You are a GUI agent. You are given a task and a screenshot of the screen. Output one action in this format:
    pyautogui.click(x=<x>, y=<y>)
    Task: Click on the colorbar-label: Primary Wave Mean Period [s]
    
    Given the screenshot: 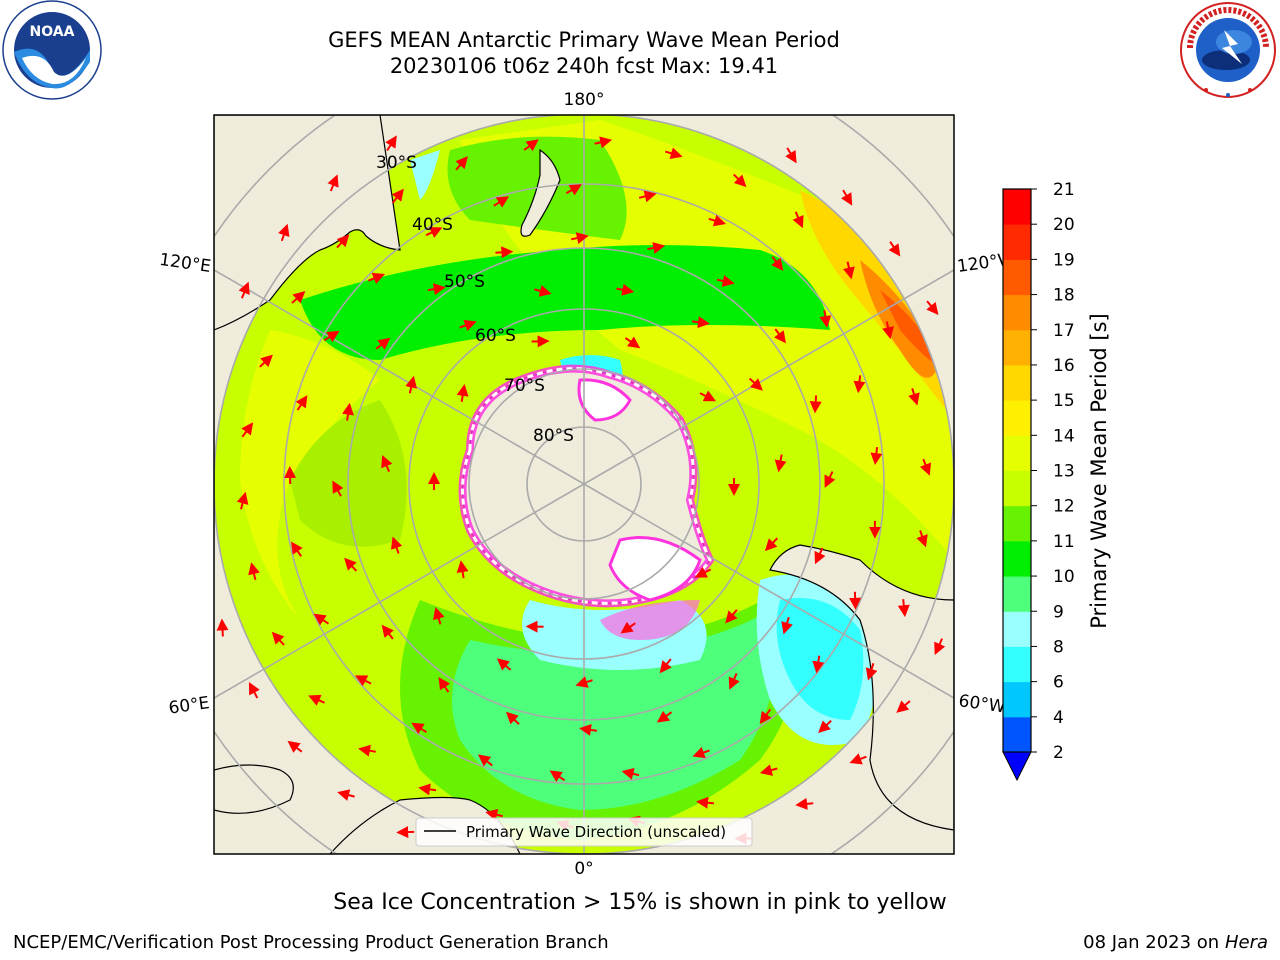 What is the action you would take?
    pyautogui.click(x=1099, y=471)
    